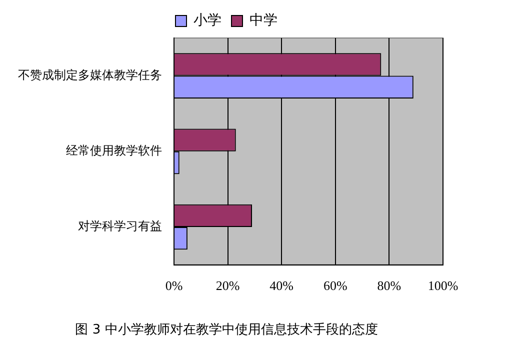  What do you see at coordinates (228, 286) in the screenshot?
I see `x-tick-label: 20%` at bounding box center [228, 286].